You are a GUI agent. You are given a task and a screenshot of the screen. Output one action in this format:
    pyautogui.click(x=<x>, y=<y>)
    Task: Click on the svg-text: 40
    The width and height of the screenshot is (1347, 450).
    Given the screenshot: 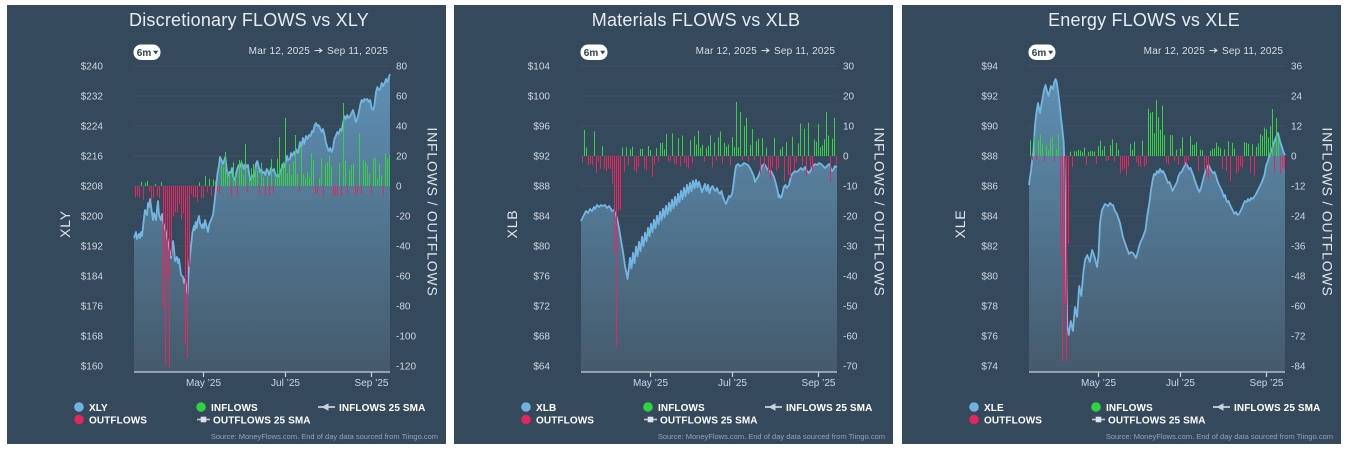 What is the action you would take?
    pyautogui.click(x=402, y=127)
    